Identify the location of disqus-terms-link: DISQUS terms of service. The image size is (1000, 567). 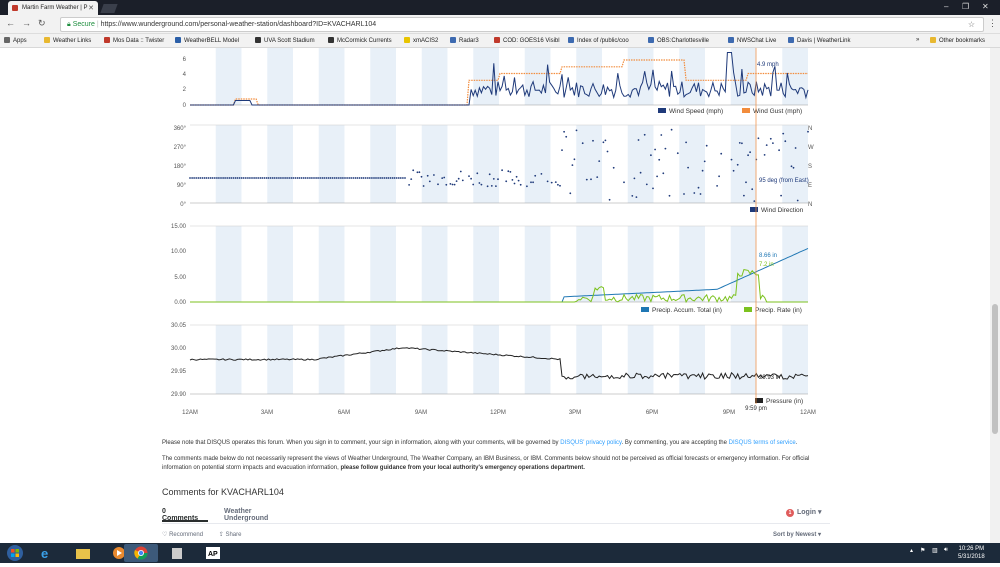
(762, 443).